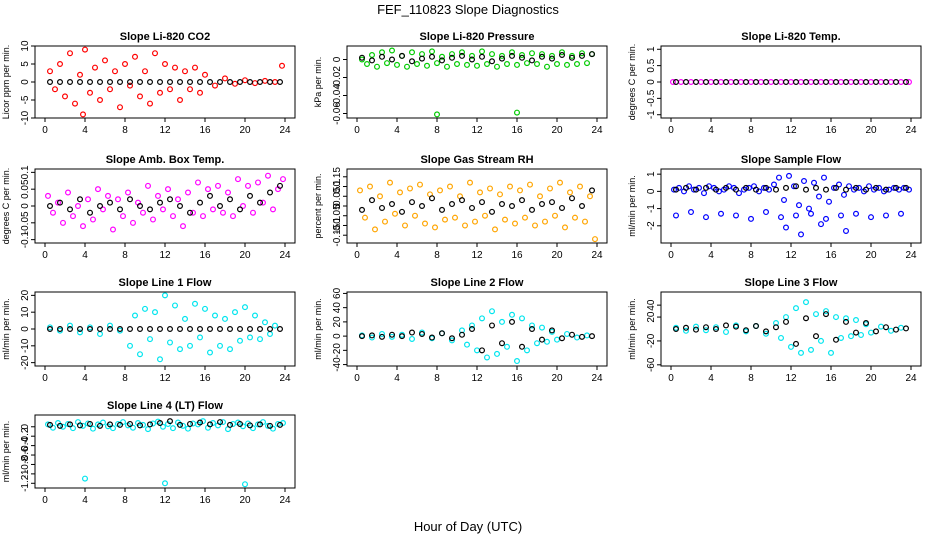  What do you see at coordinates (911, 255) in the screenshot?
I see `x-tick-label: 24` at bounding box center [911, 255].